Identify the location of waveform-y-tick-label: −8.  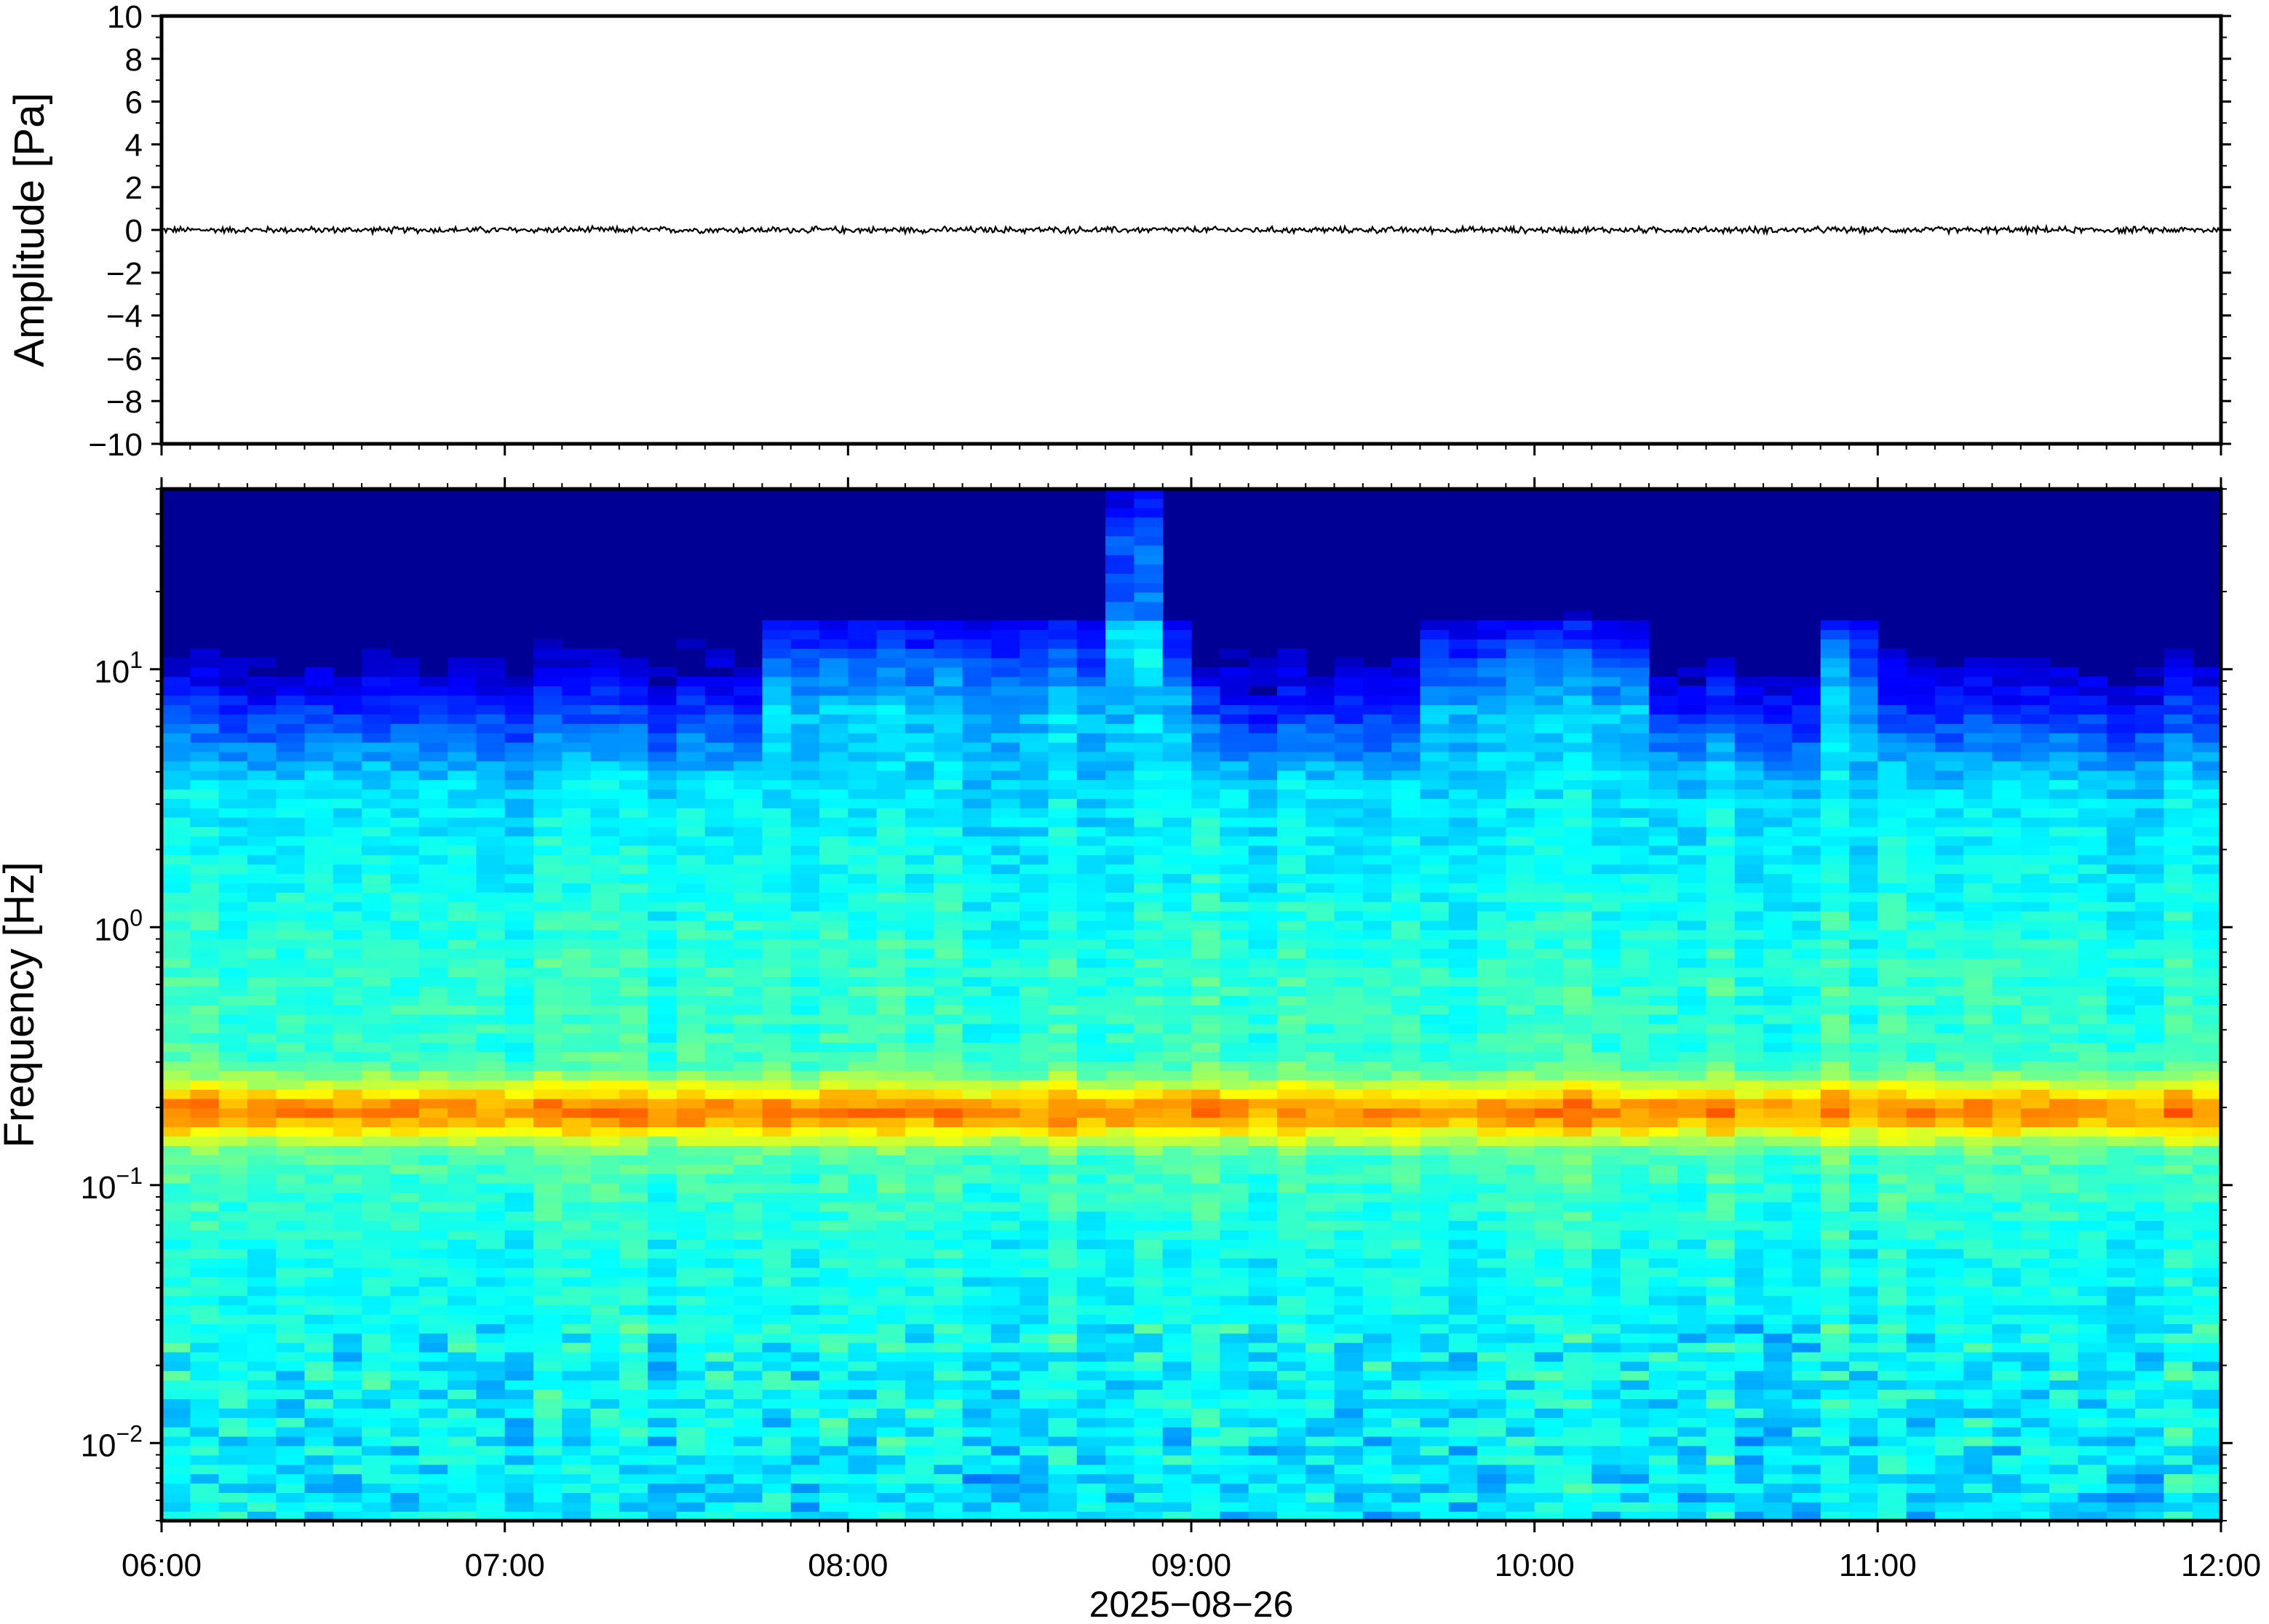
(125, 402).